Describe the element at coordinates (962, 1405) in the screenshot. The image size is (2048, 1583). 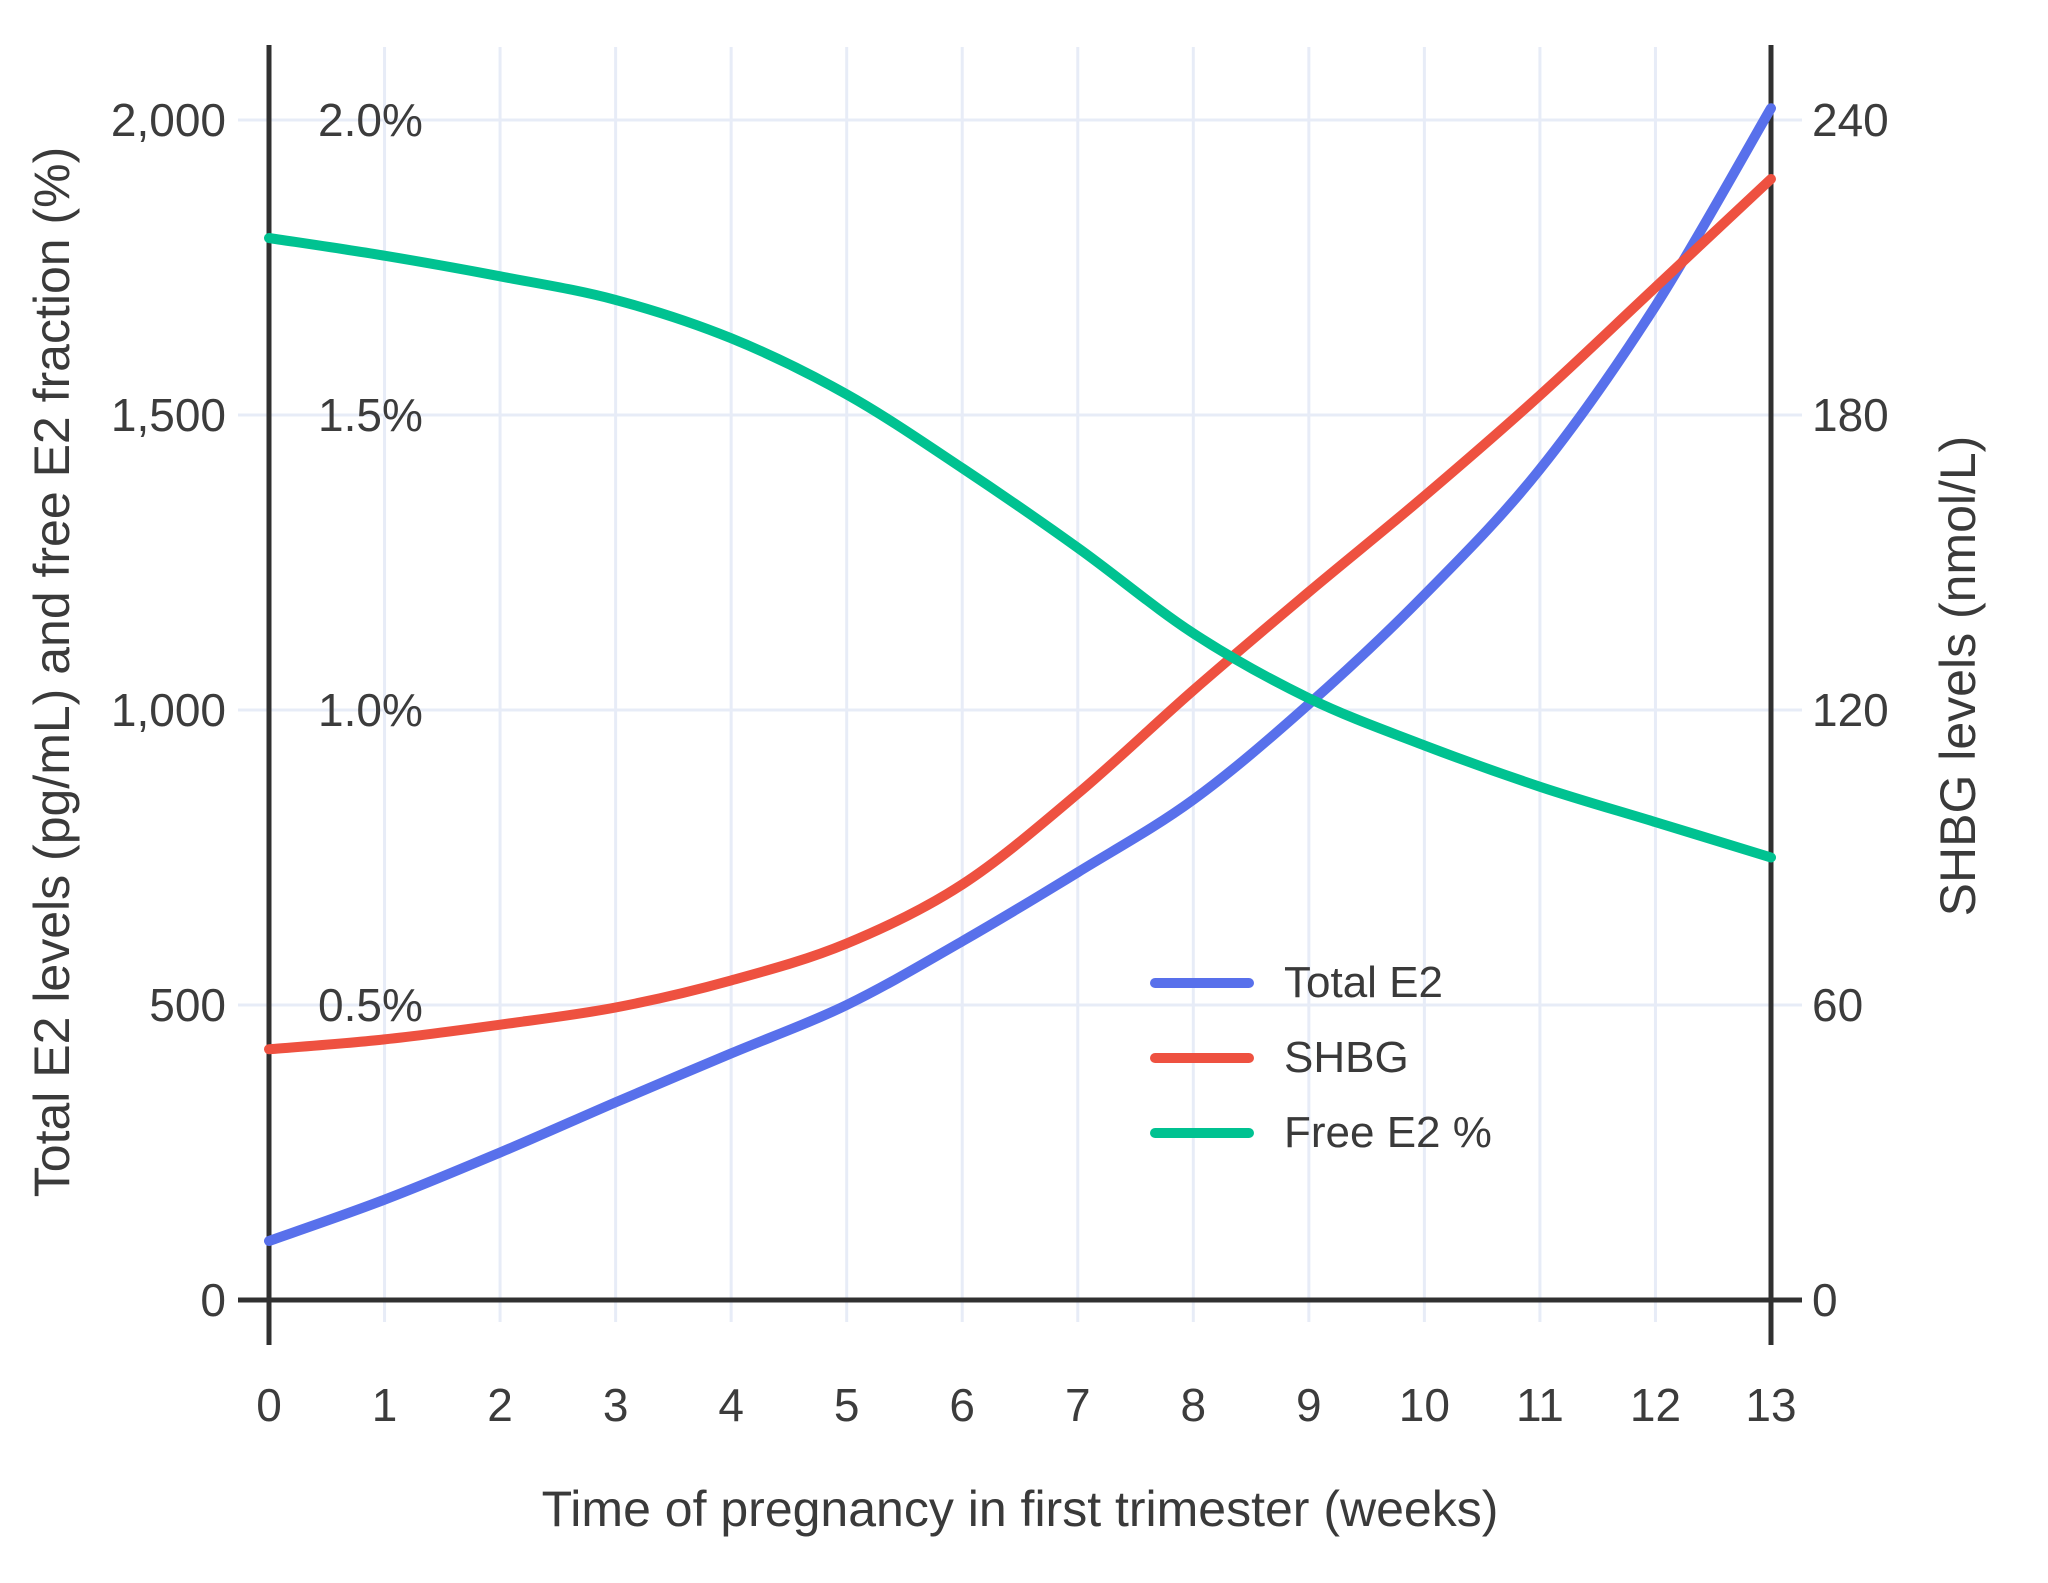
I see `x-axis-tick-label: 6` at that location.